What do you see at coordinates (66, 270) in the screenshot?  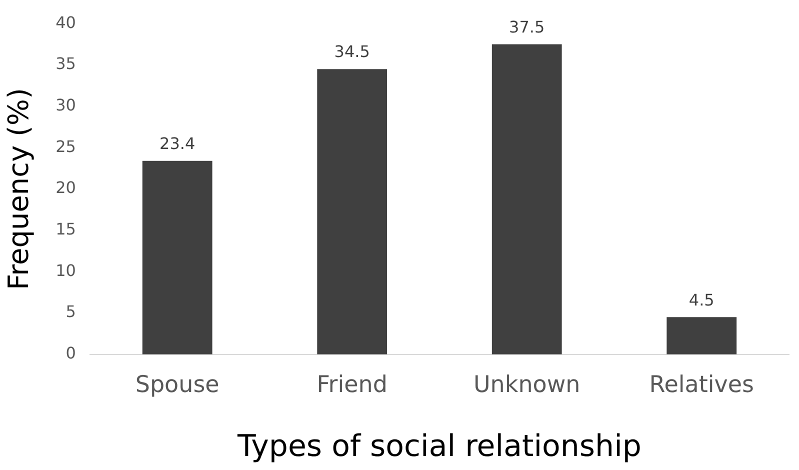 I see `y-tick-label: 10` at bounding box center [66, 270].